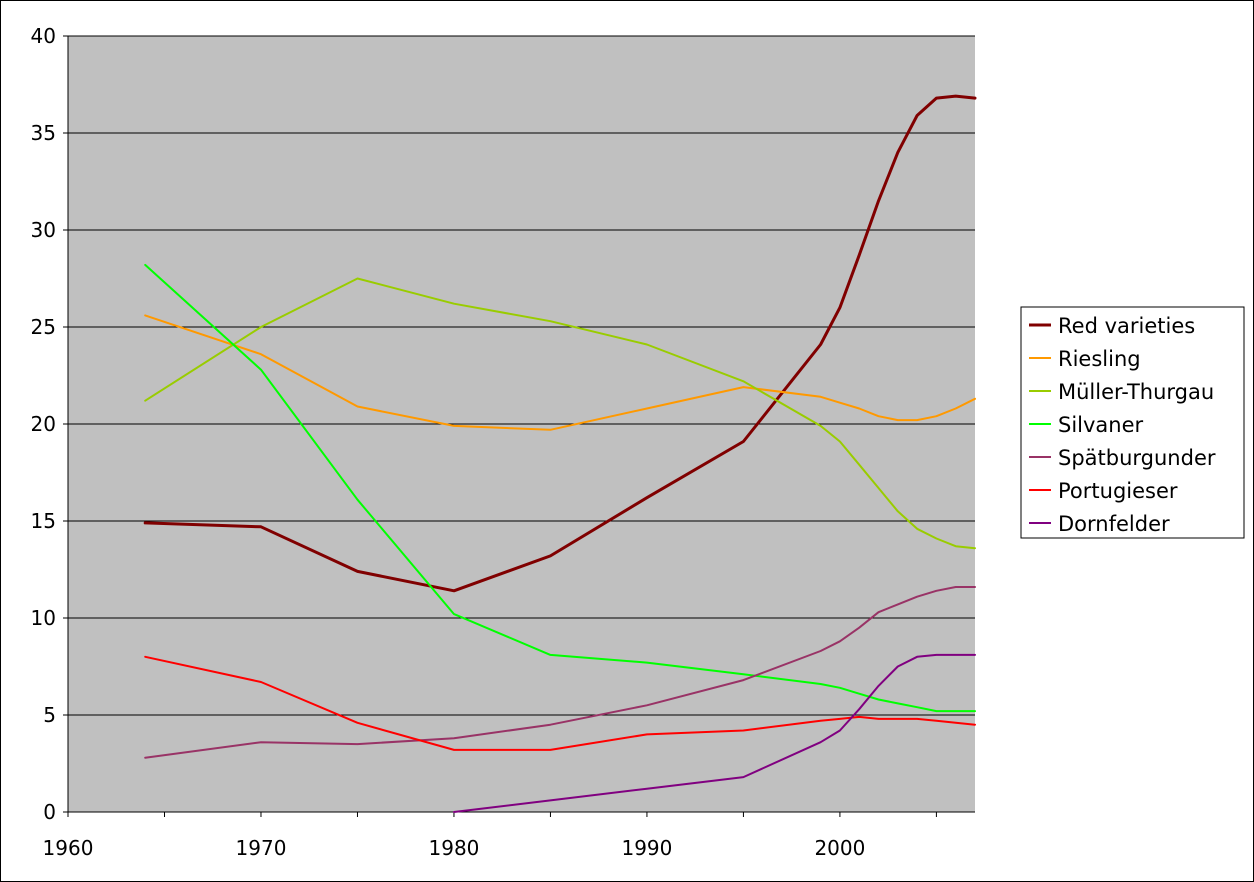 The height and width of the screenshot is (882, 1254). Describe the element at coordinates (43, 521) in the screenshot. I see `y-tick-label: 15` at that location.